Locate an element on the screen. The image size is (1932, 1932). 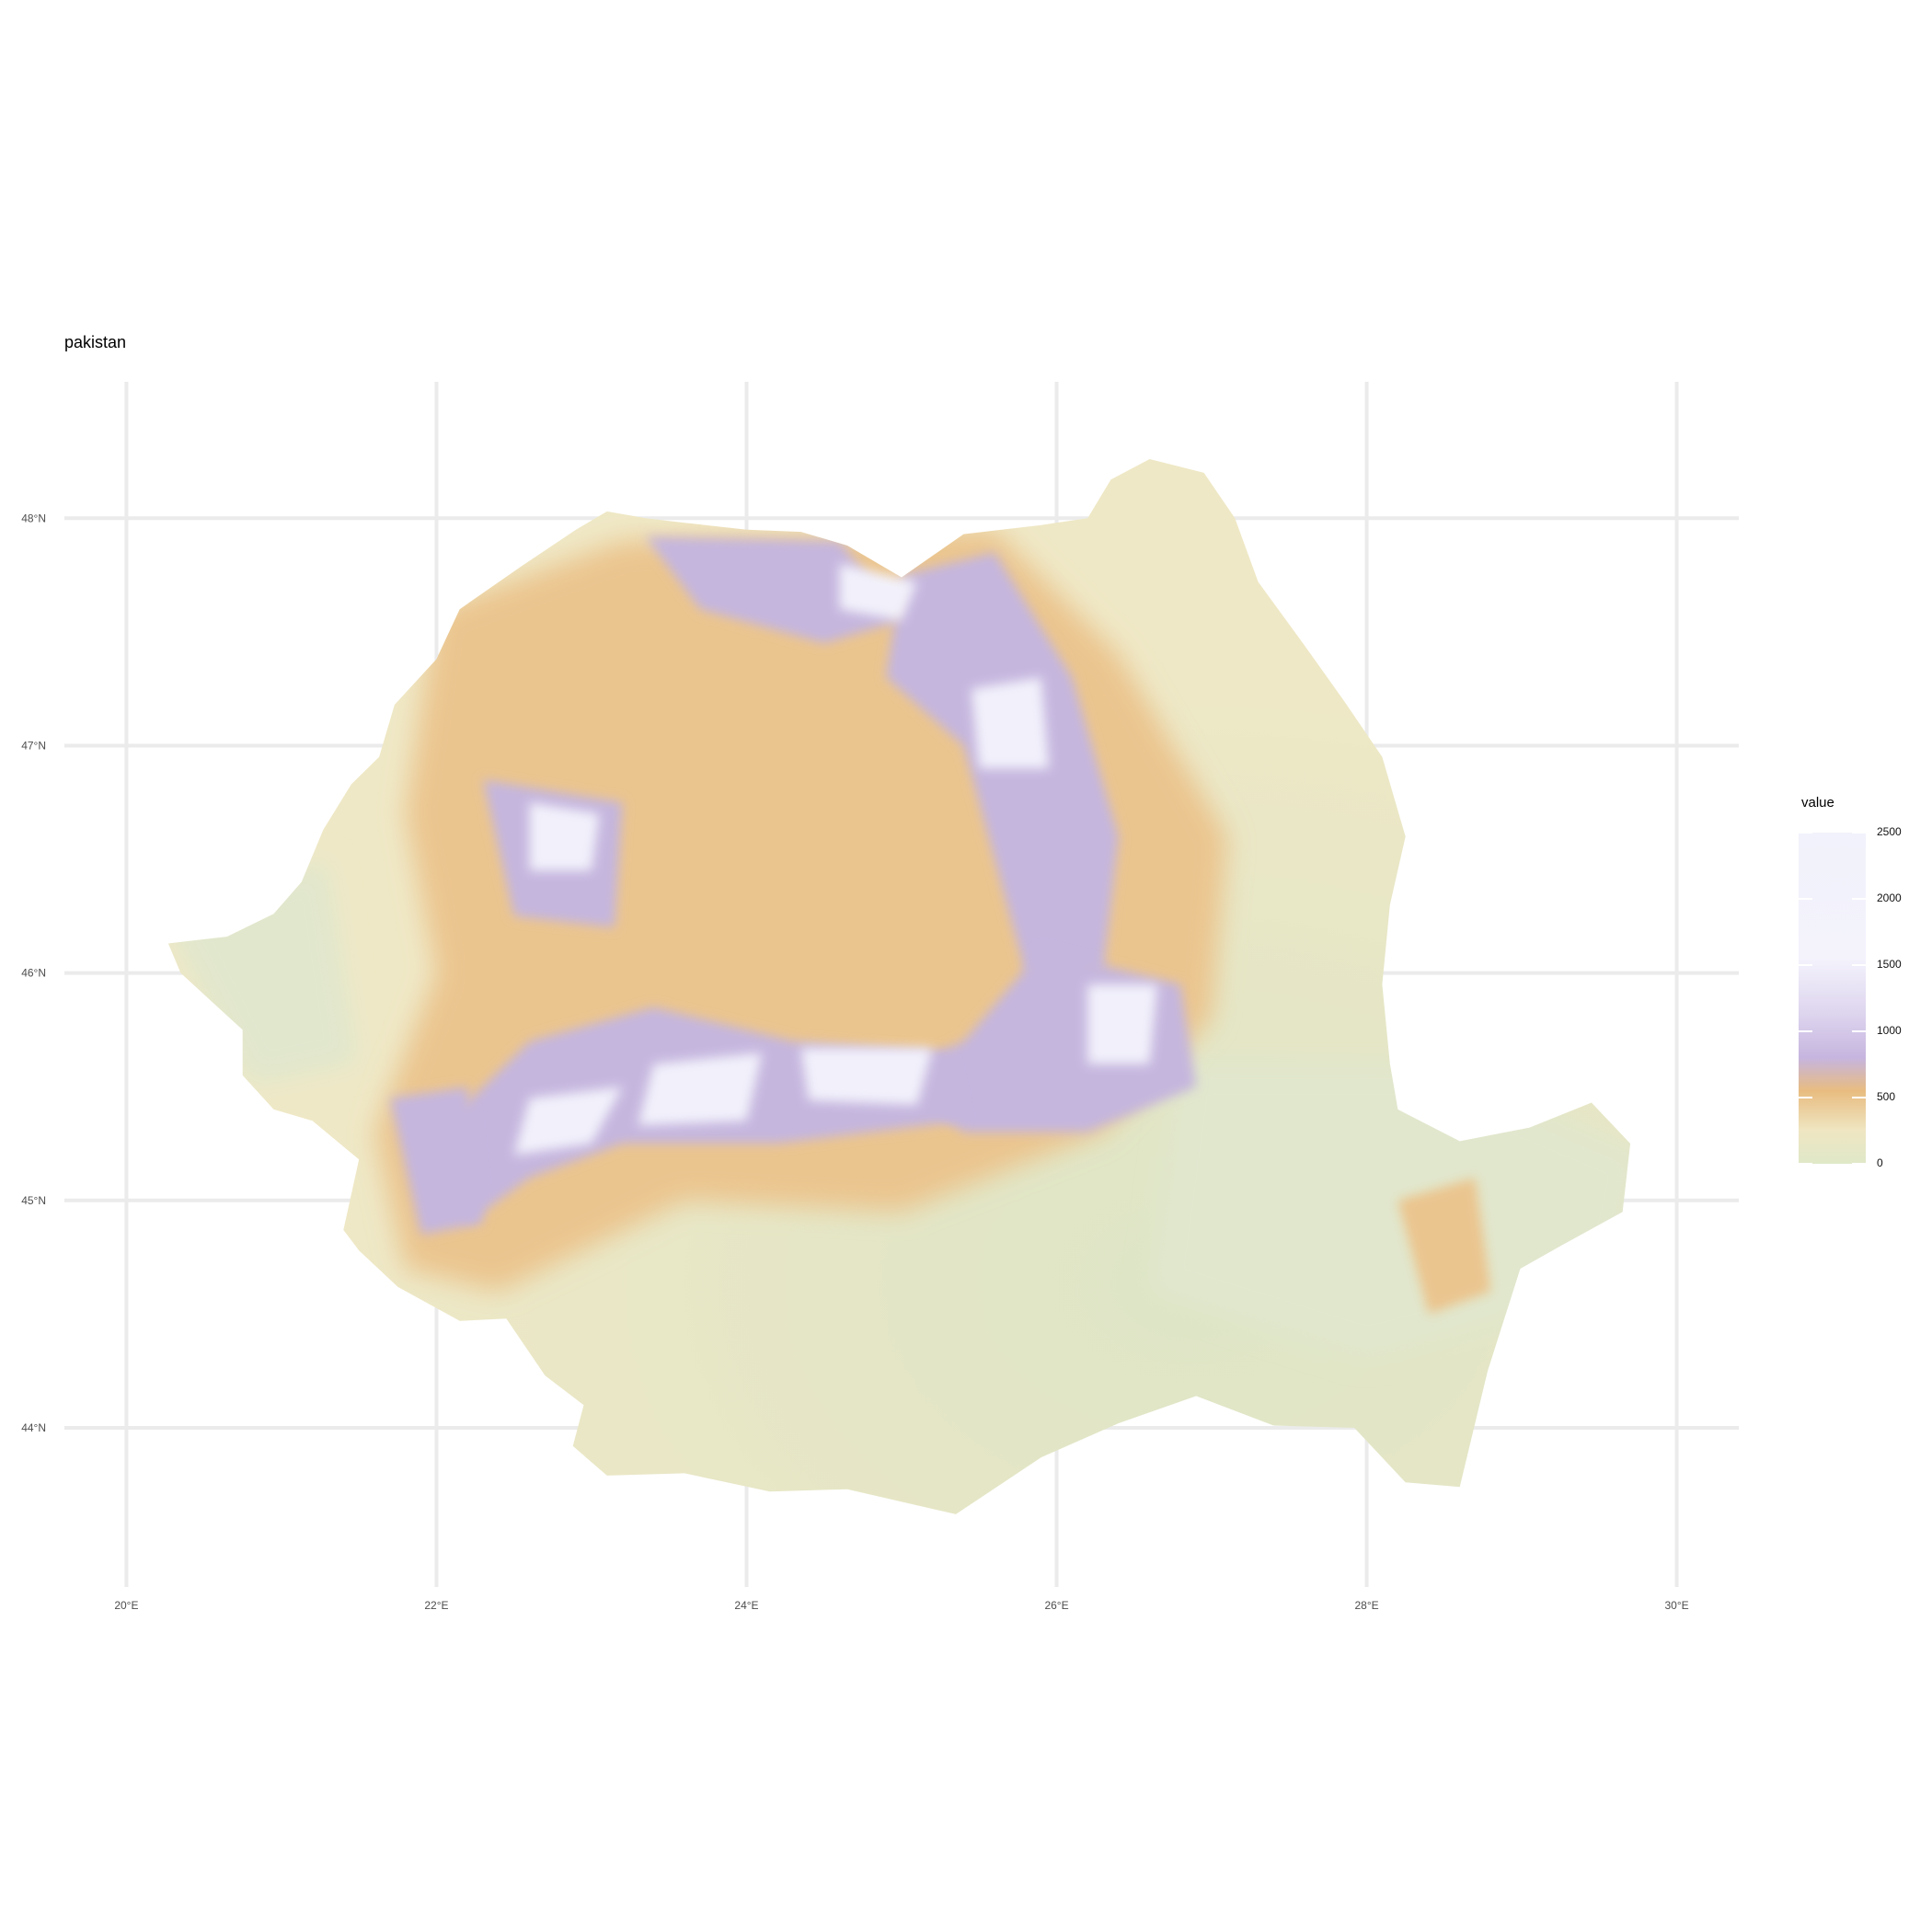
lat-tick-label: 48°N is located at coordinates (33, 518).